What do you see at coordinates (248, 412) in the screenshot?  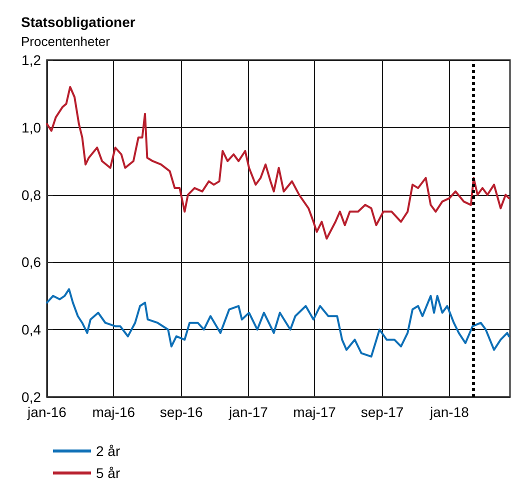 I see `x-tick-label: jan-17` at bounding box center [248, 412].